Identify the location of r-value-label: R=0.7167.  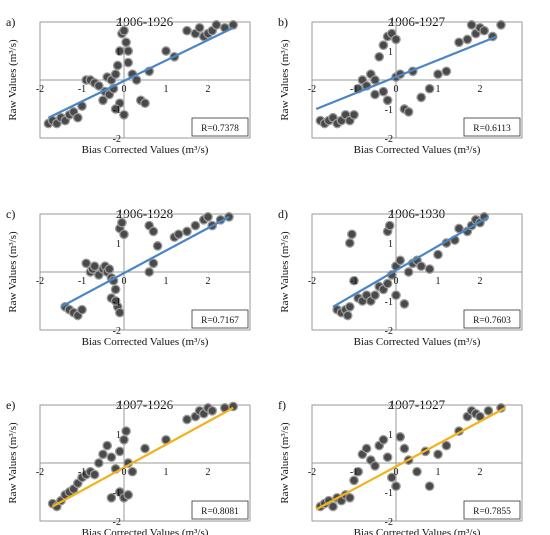
(220, 321).